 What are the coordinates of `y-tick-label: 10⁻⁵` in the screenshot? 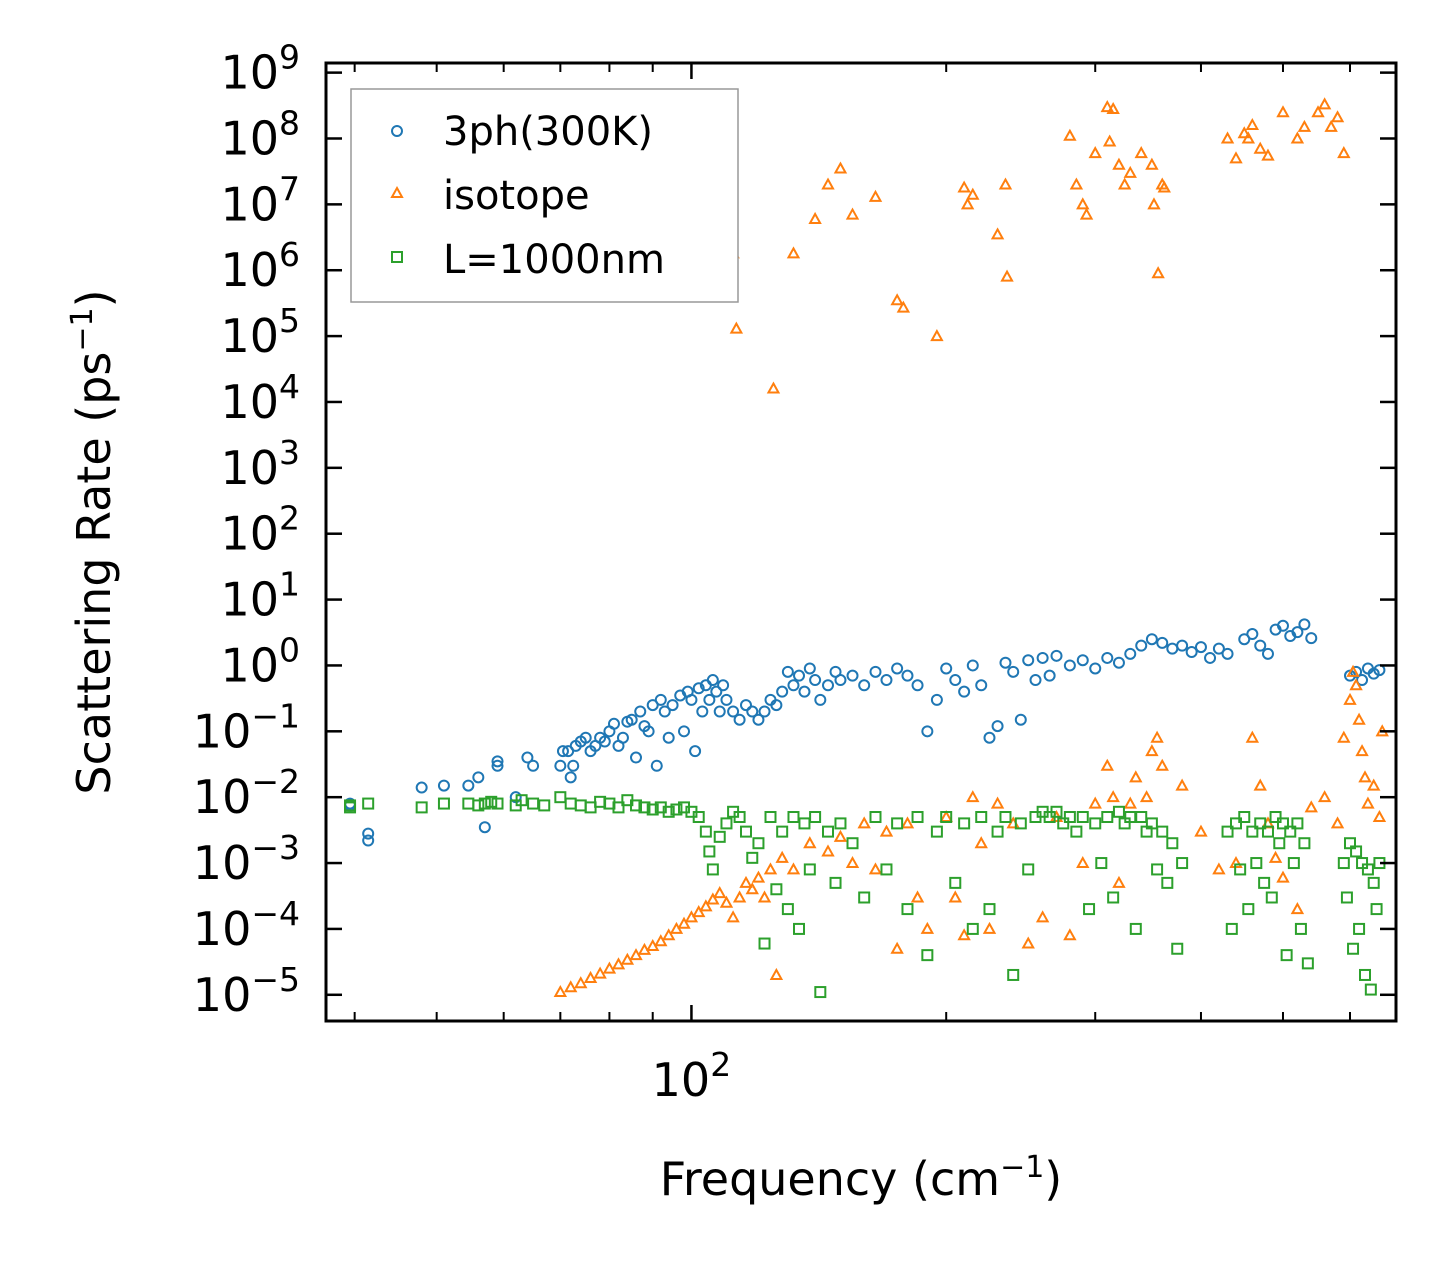 It's located at (246, 991).